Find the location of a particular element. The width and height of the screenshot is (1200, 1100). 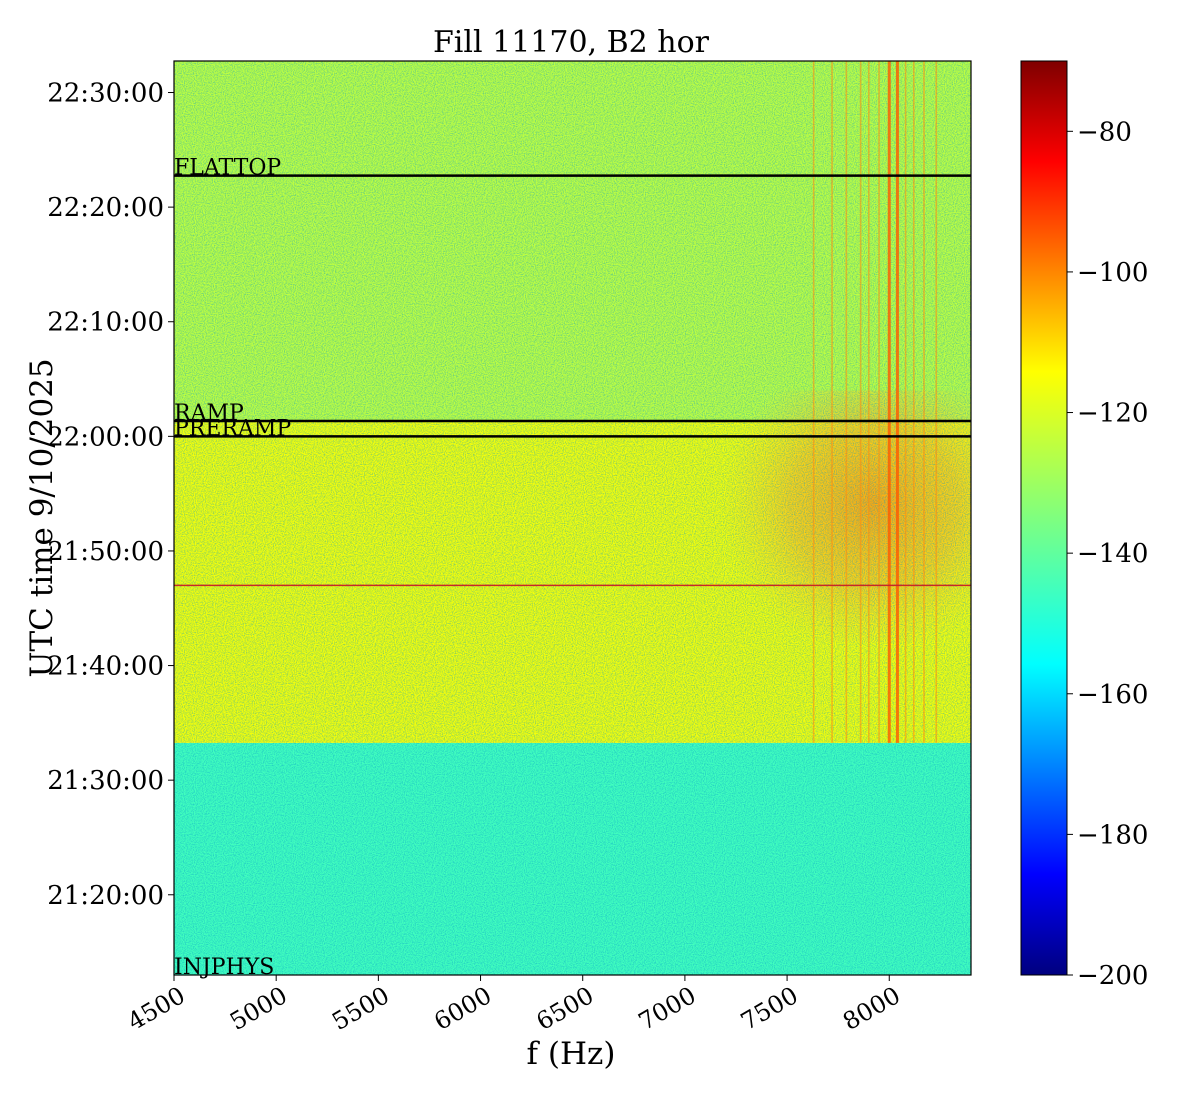

y-axis-label: UTC time 9/10/2025 is located at coordinates (42, 517).